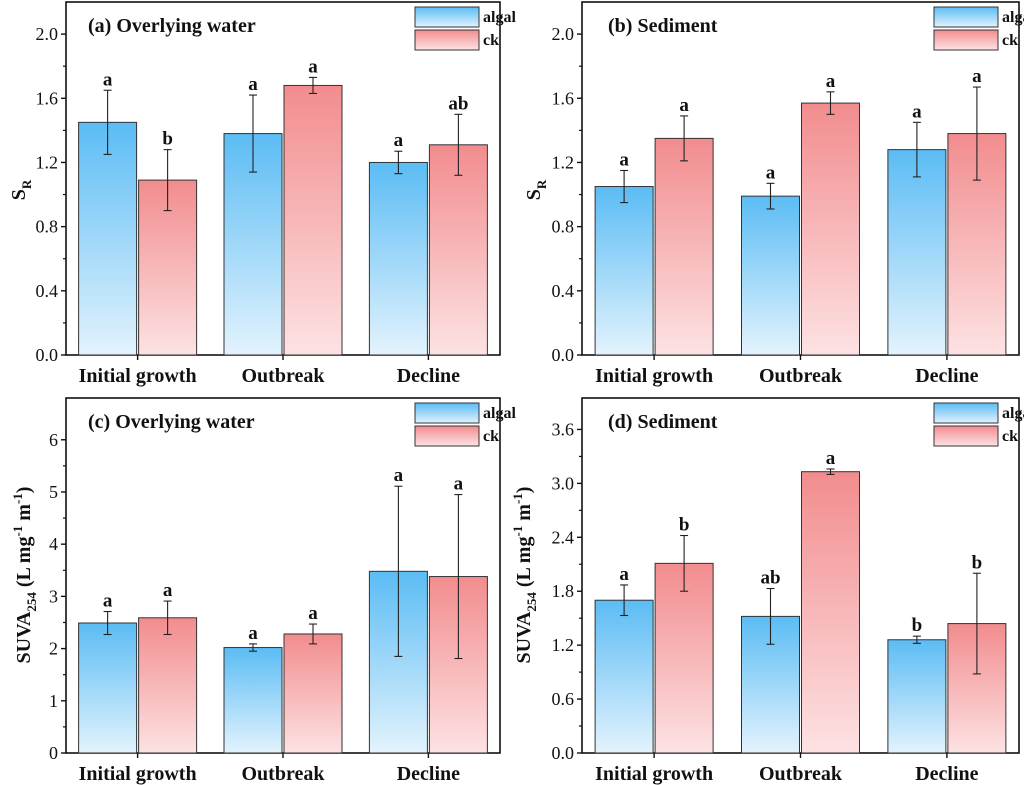 The image size is (1024, 785). Describe the element at coordinates (53, 492) in the screenshot. I see `y-tick-label: 5` at that location.